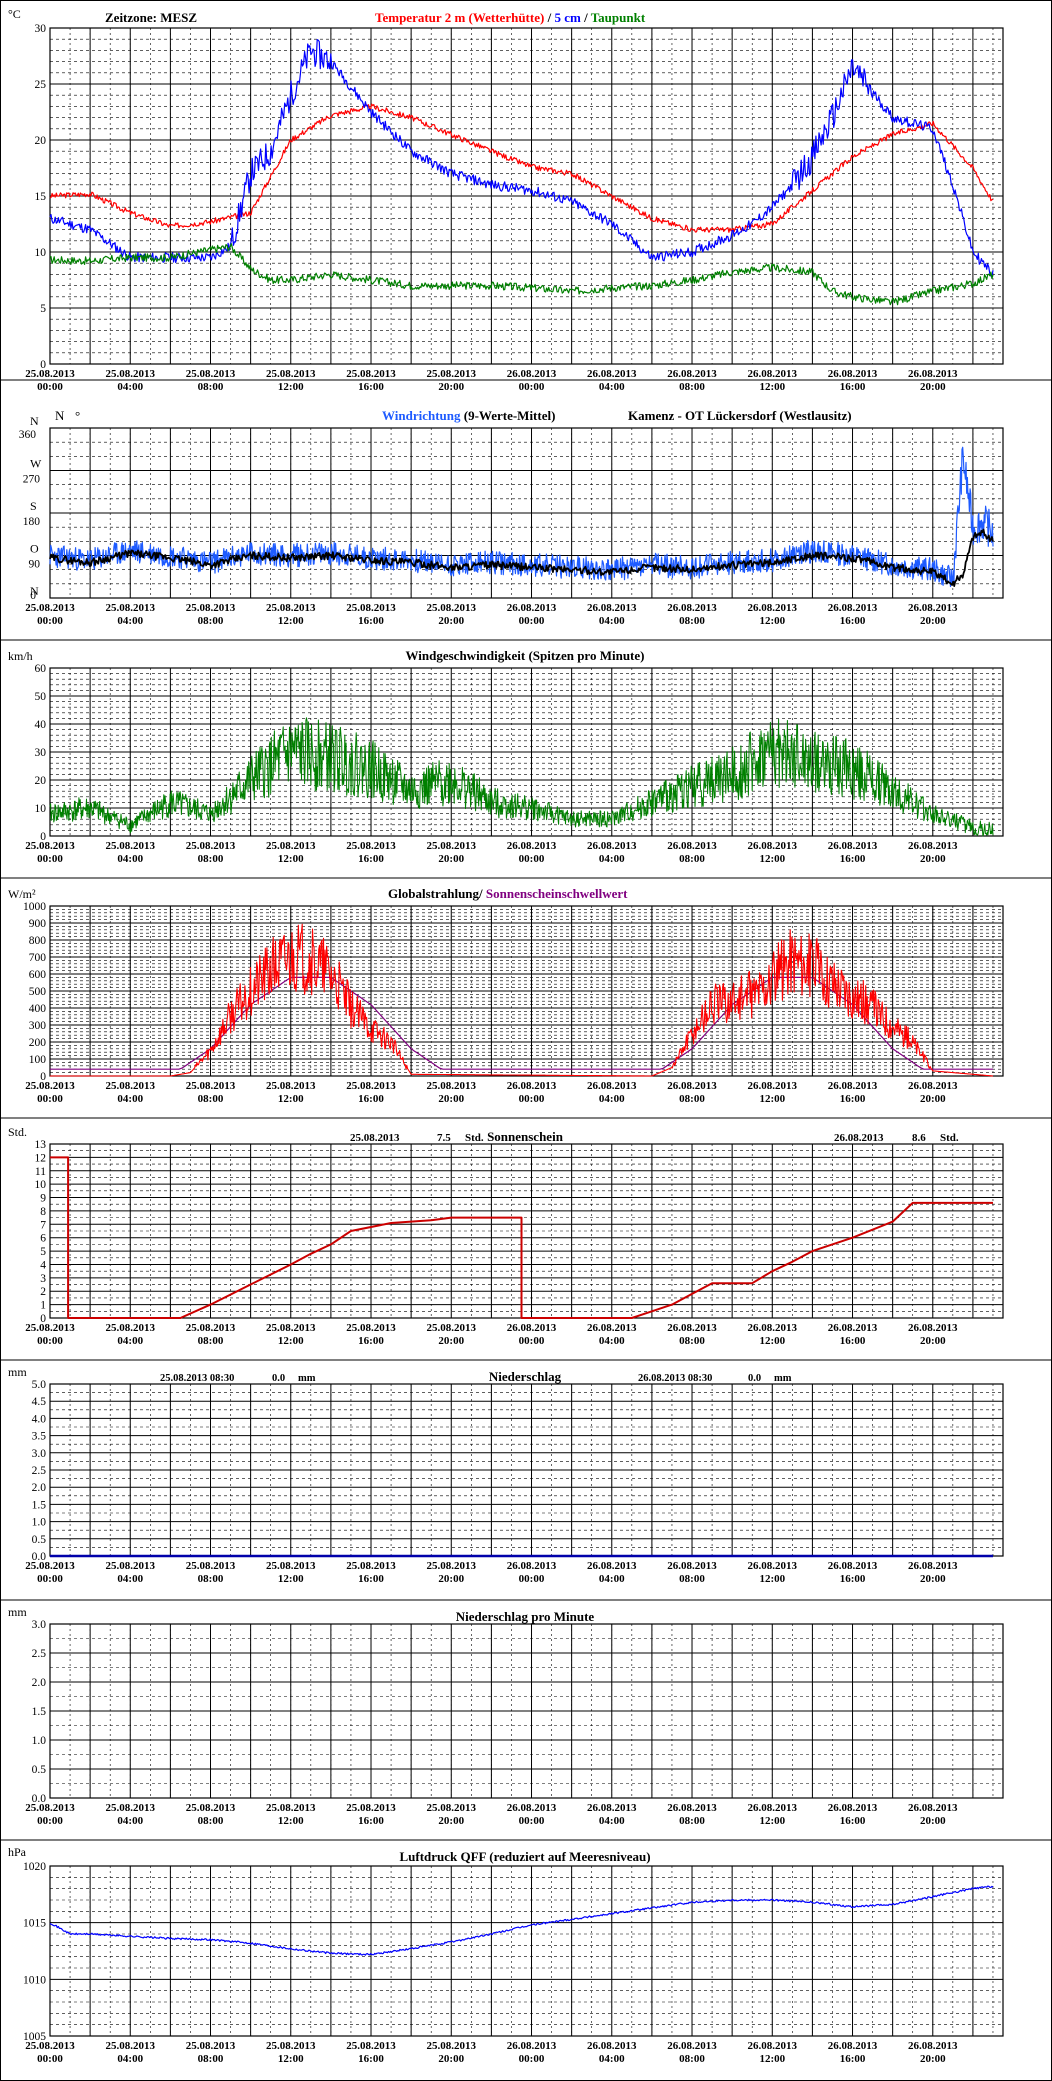 Image resolution: width=1052 pixels, height=2081 pixels. Describe the element at coordinates (43, 309) in the screenshot. I see `y-tick-label: 5` at that location.